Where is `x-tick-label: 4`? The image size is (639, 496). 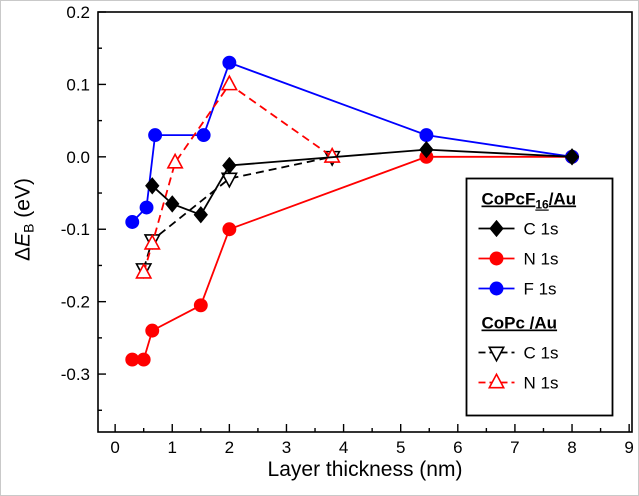 x-tick-label: 4 is located at coordinates (343, 447).